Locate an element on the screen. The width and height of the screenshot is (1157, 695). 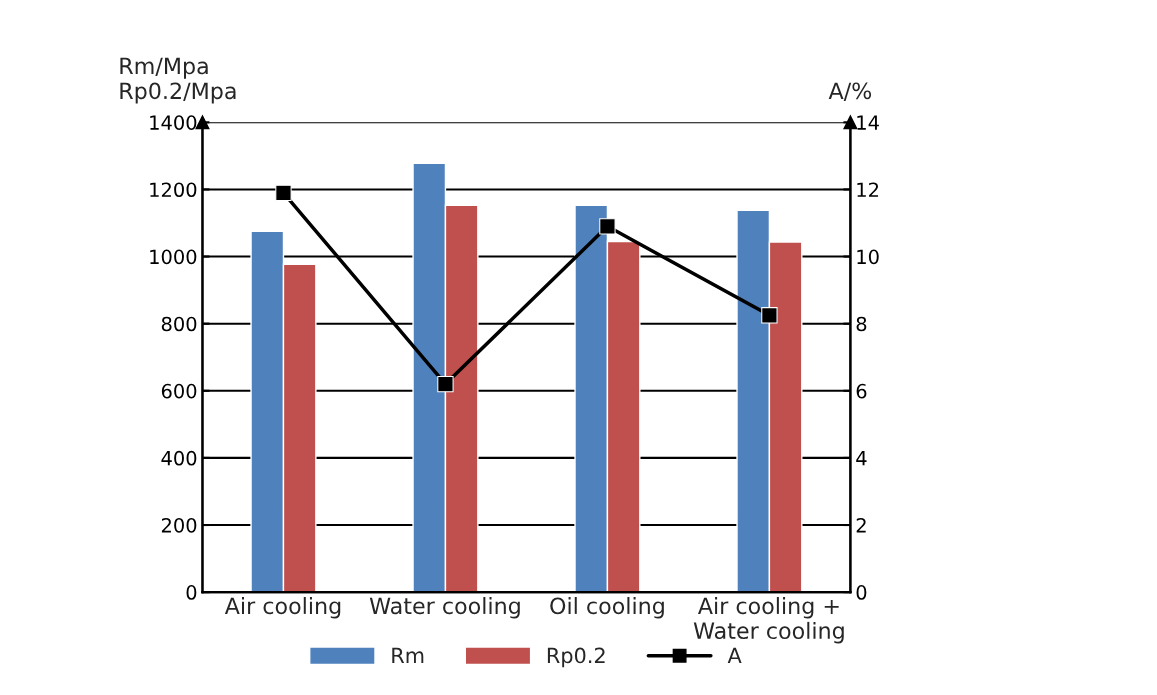
y2-tick-label: 6 is located at coordinates (861, 391).